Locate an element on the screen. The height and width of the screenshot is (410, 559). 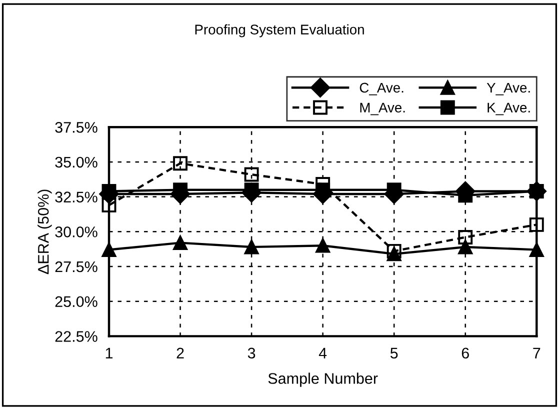
legend-label: M_Ave. is located at coordinates (382, 109).